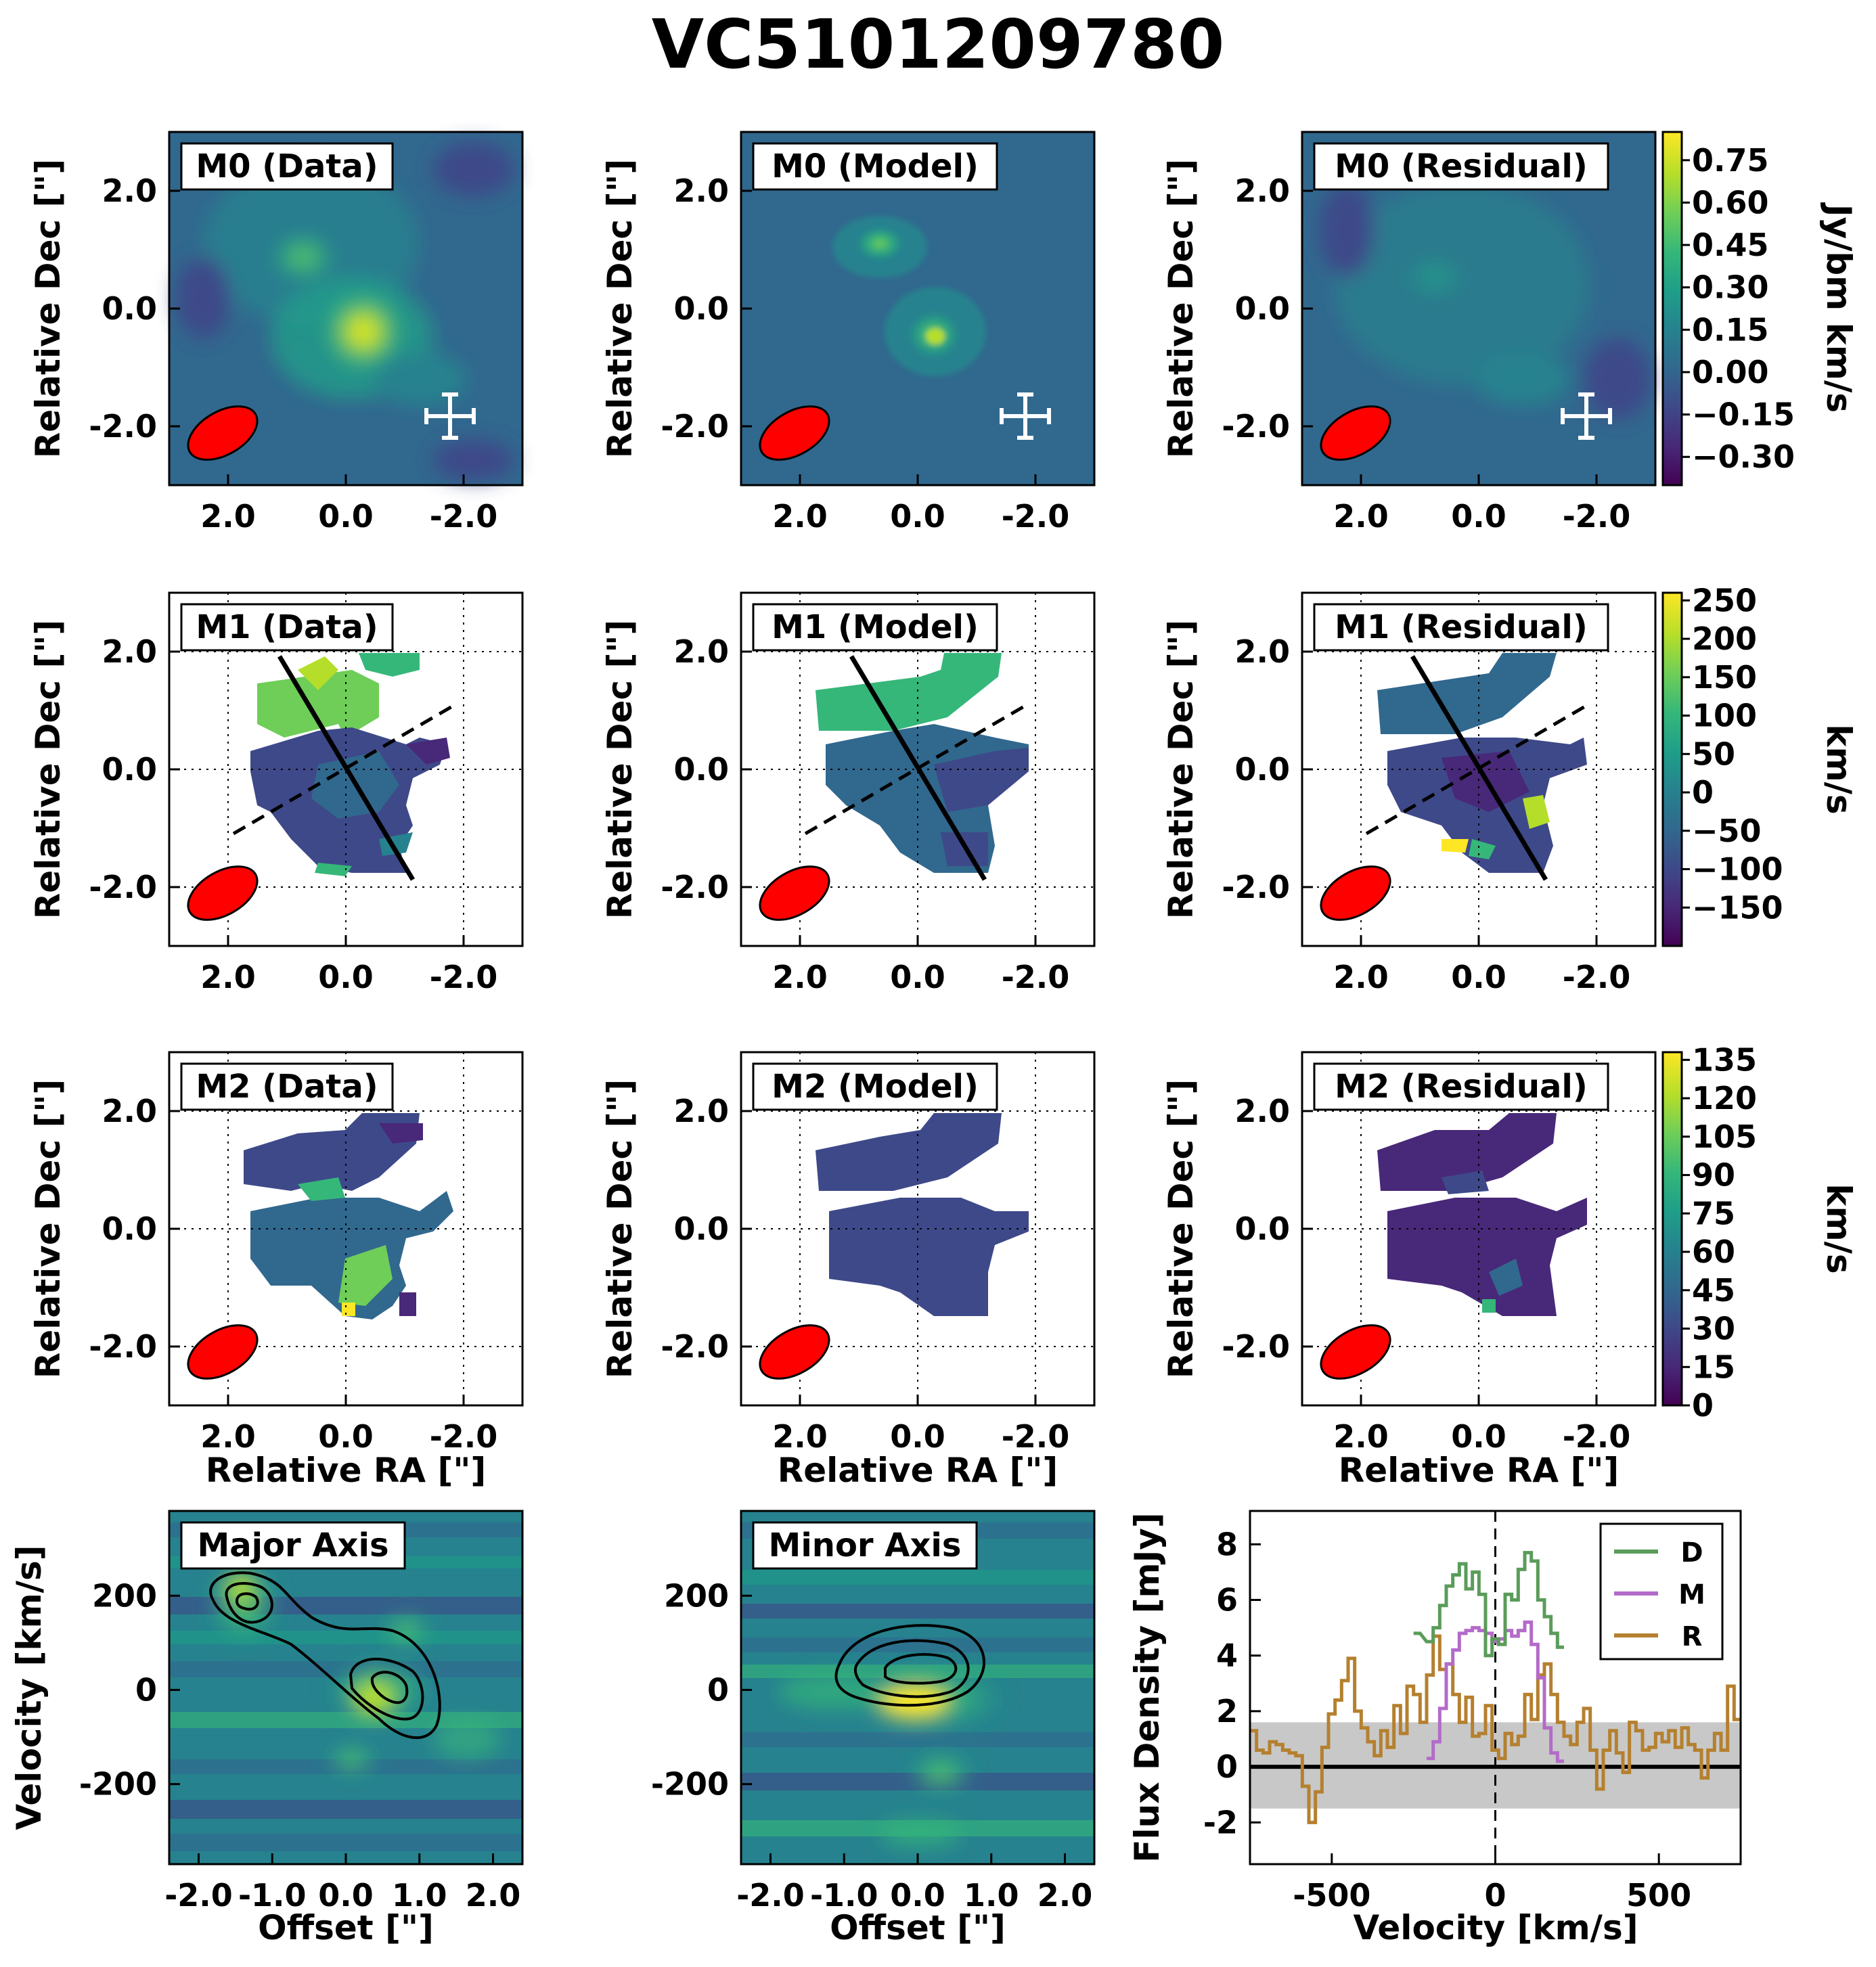 This screenshot has height=1967, width=1876. Describe the element at coordinates (1725, 716) in the screenshot. I see `colorbar-tick-label: 100` at that location.